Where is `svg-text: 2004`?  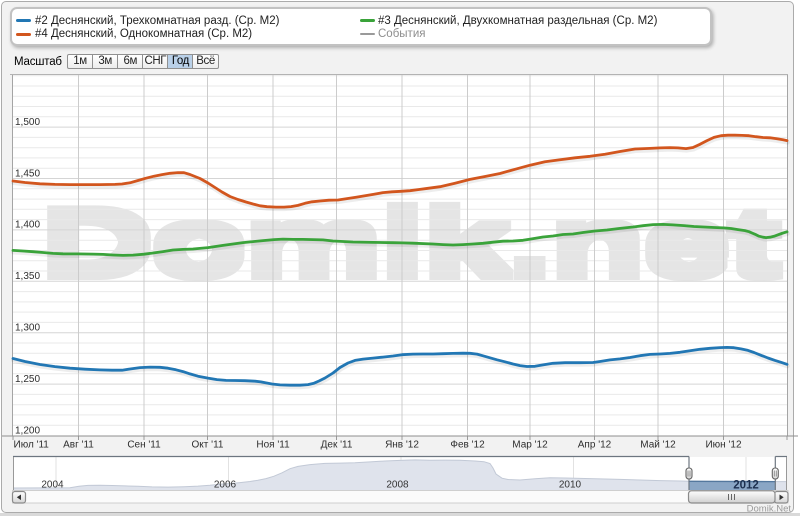 svg-text: 2004 is located at coordinates (52, 485).